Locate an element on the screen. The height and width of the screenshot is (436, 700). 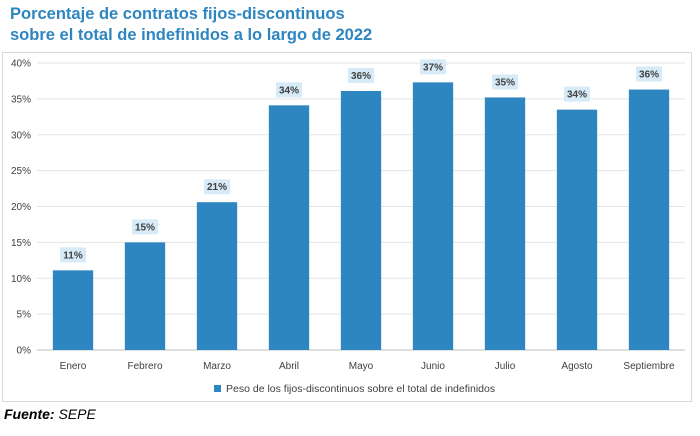
legend-swatch is located at coordinates (217, 388).